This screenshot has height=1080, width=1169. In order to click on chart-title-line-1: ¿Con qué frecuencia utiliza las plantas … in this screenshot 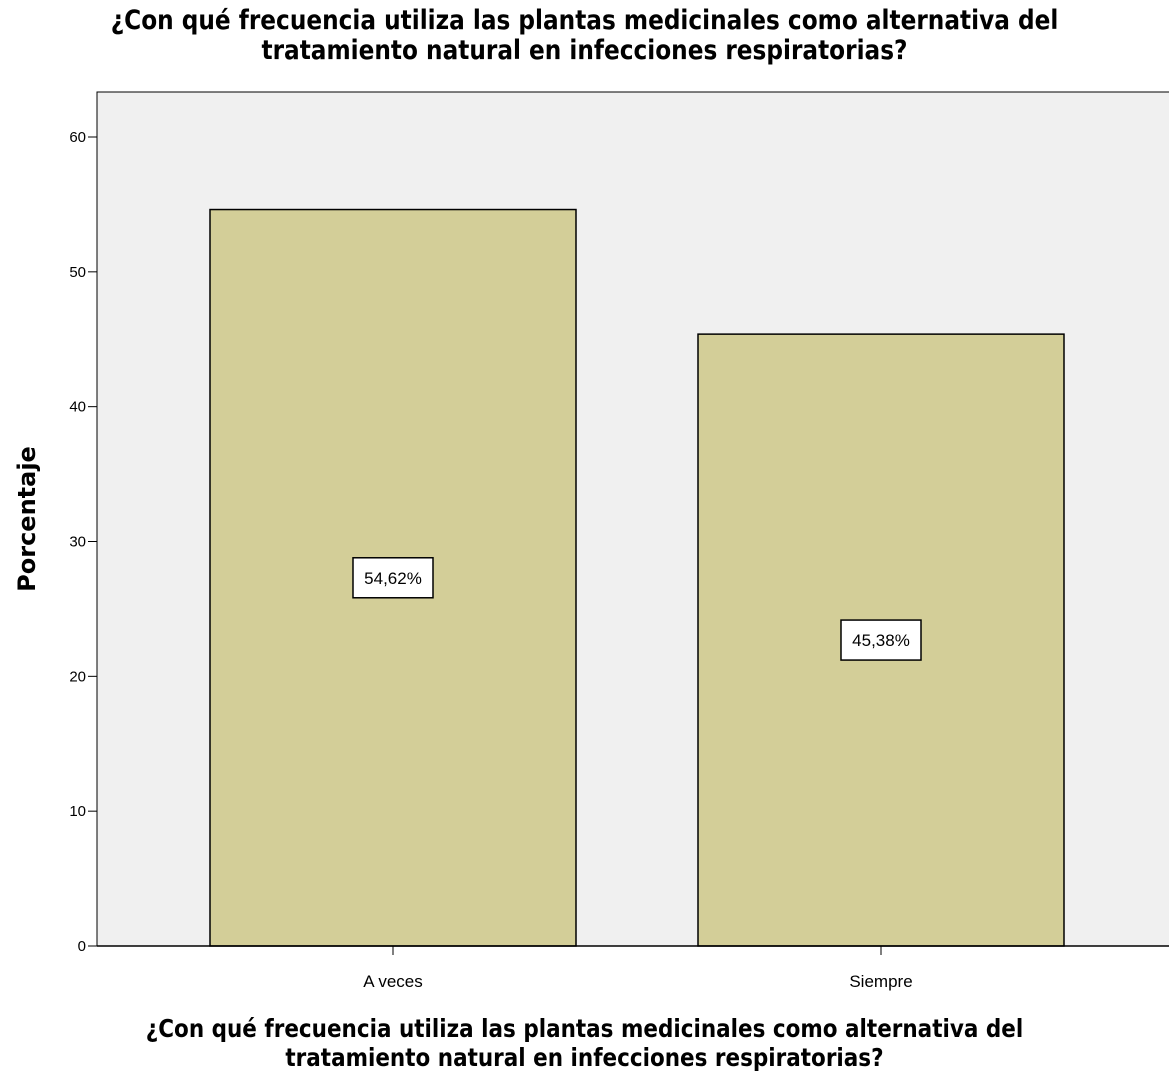, I will do `click(584, 20)`.